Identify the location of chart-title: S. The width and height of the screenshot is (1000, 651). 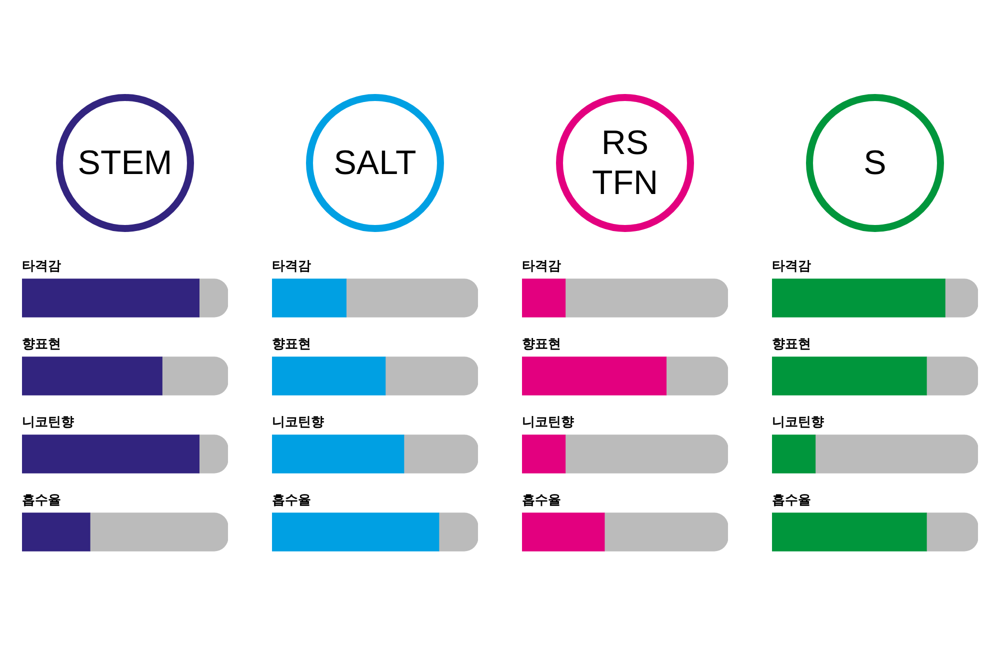
(875, 163).